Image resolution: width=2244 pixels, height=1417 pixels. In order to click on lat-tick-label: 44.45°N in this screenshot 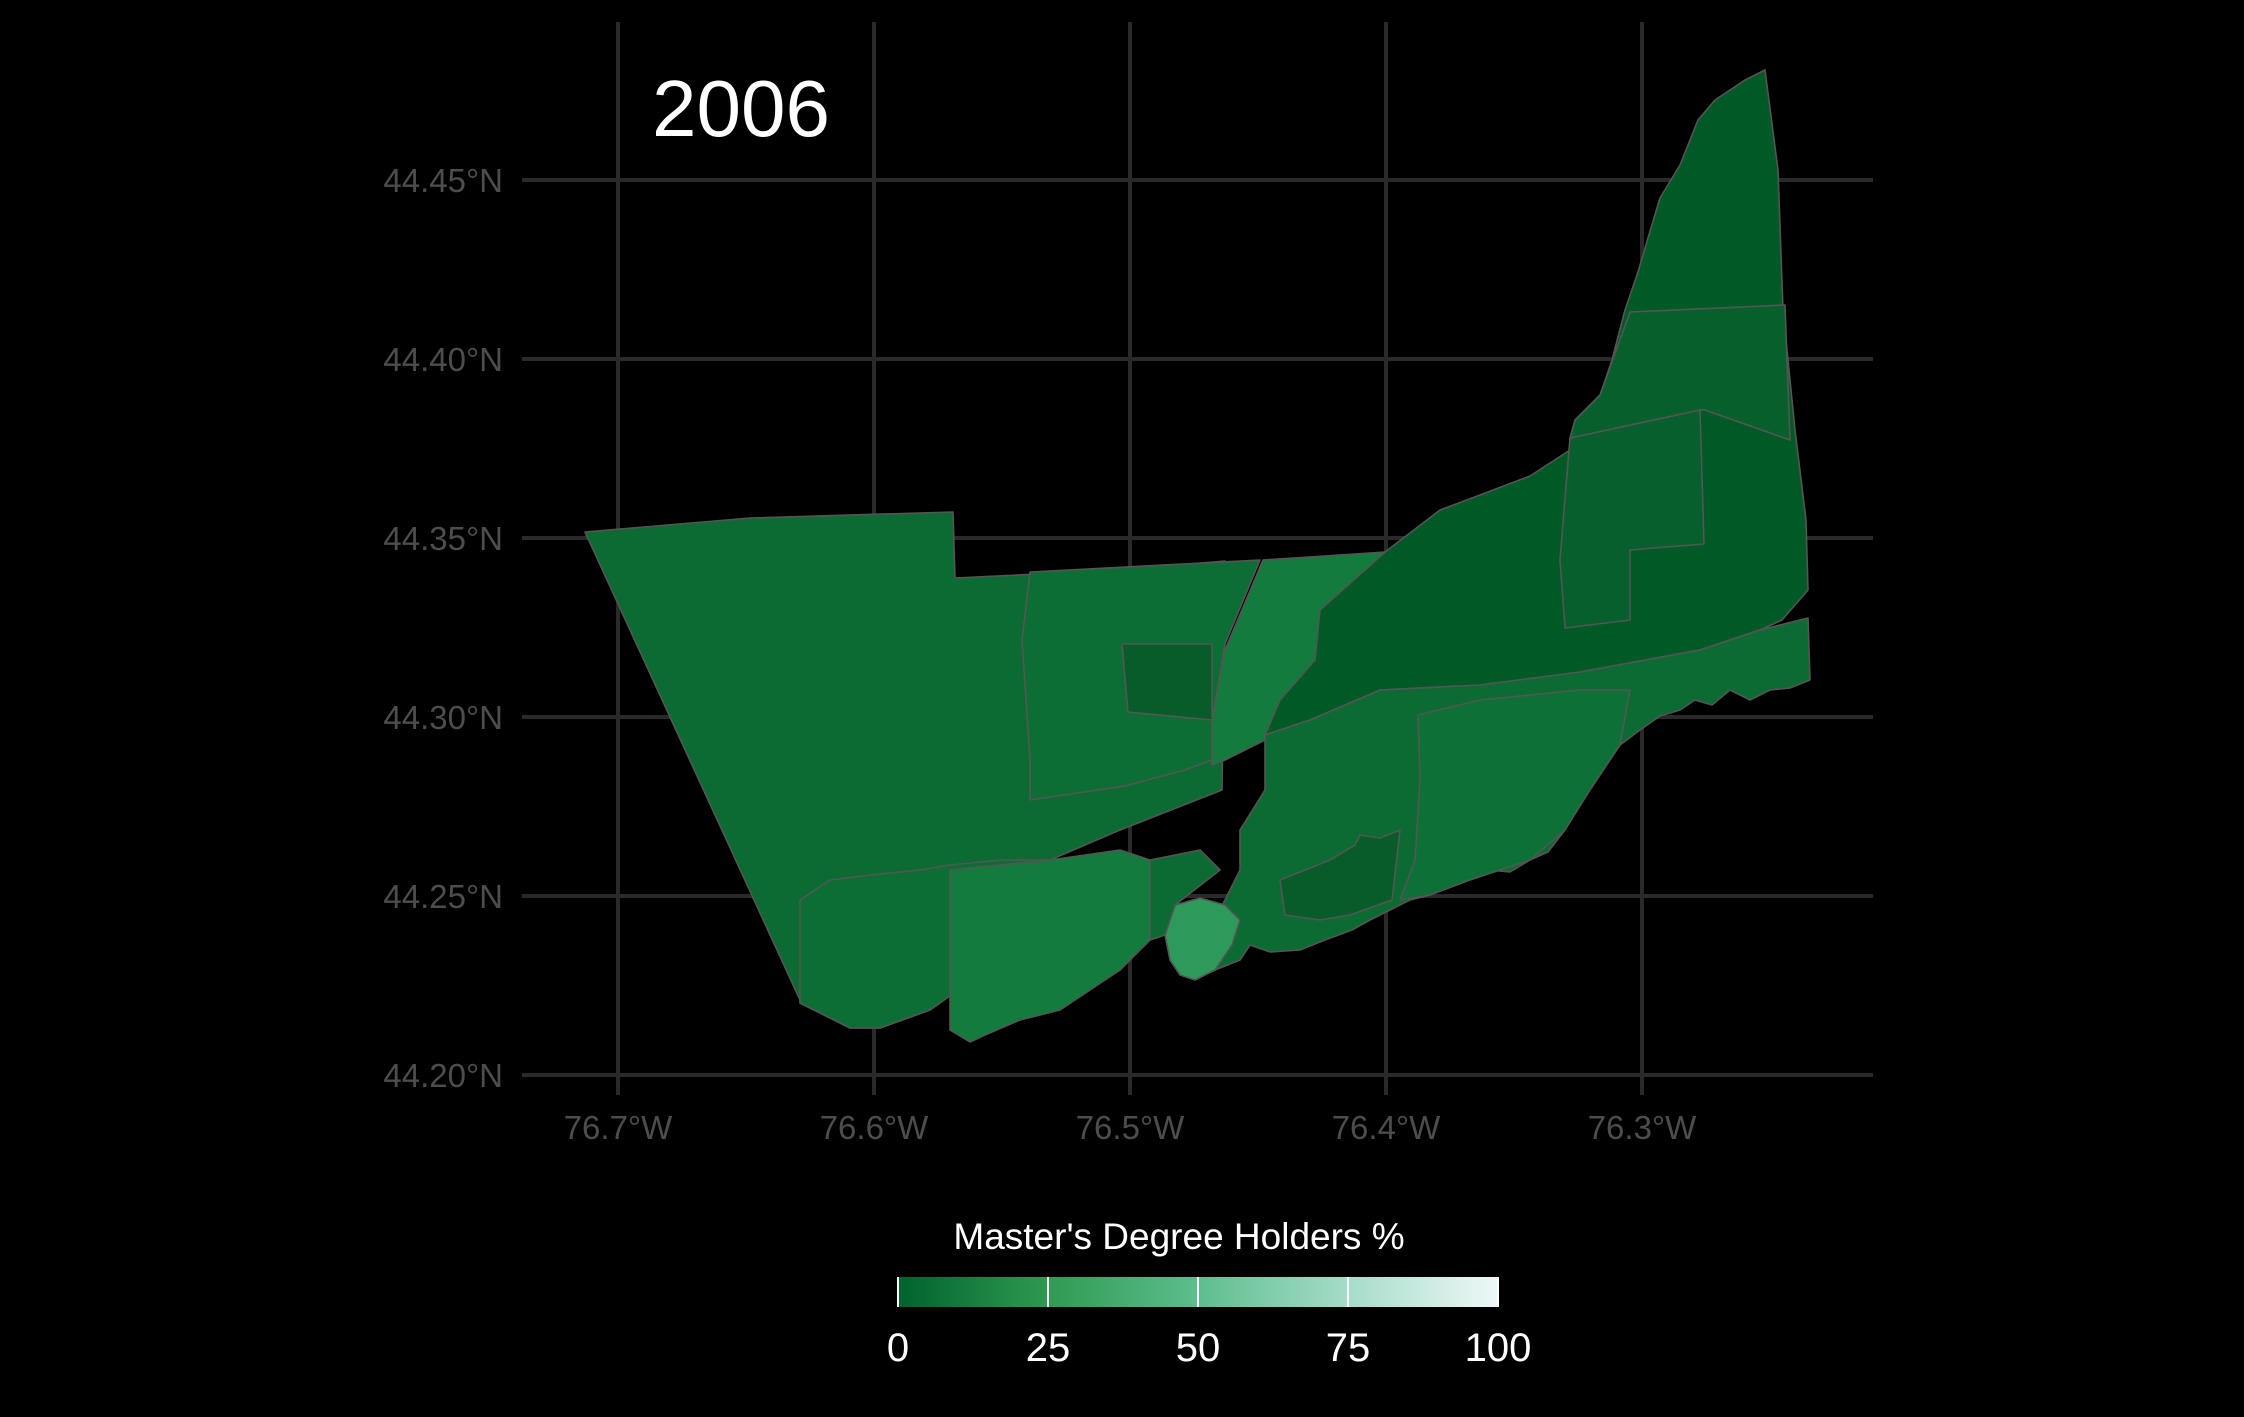, I will do `click(443, 180)`.